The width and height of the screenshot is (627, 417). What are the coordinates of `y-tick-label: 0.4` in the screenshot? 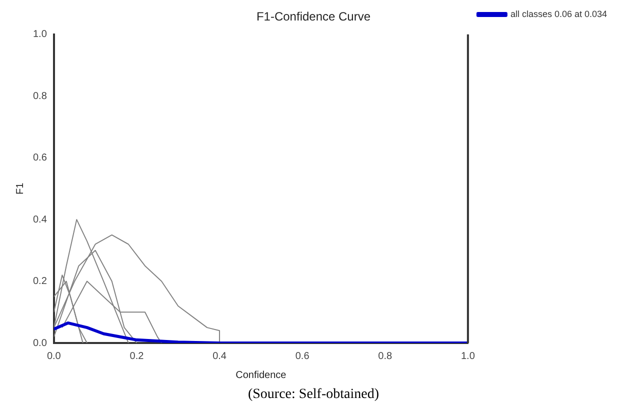 It's located at (40, 220).